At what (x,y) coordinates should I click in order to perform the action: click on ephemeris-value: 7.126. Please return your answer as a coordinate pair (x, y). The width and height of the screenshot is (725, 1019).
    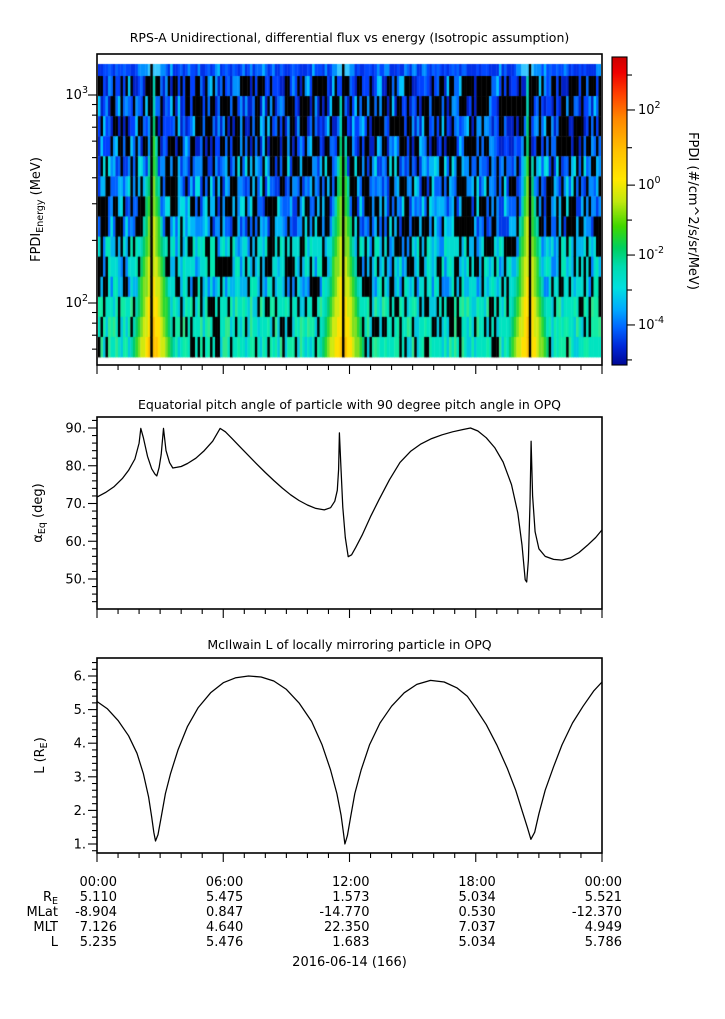
    Looking at the image, I should click on (98, 927).